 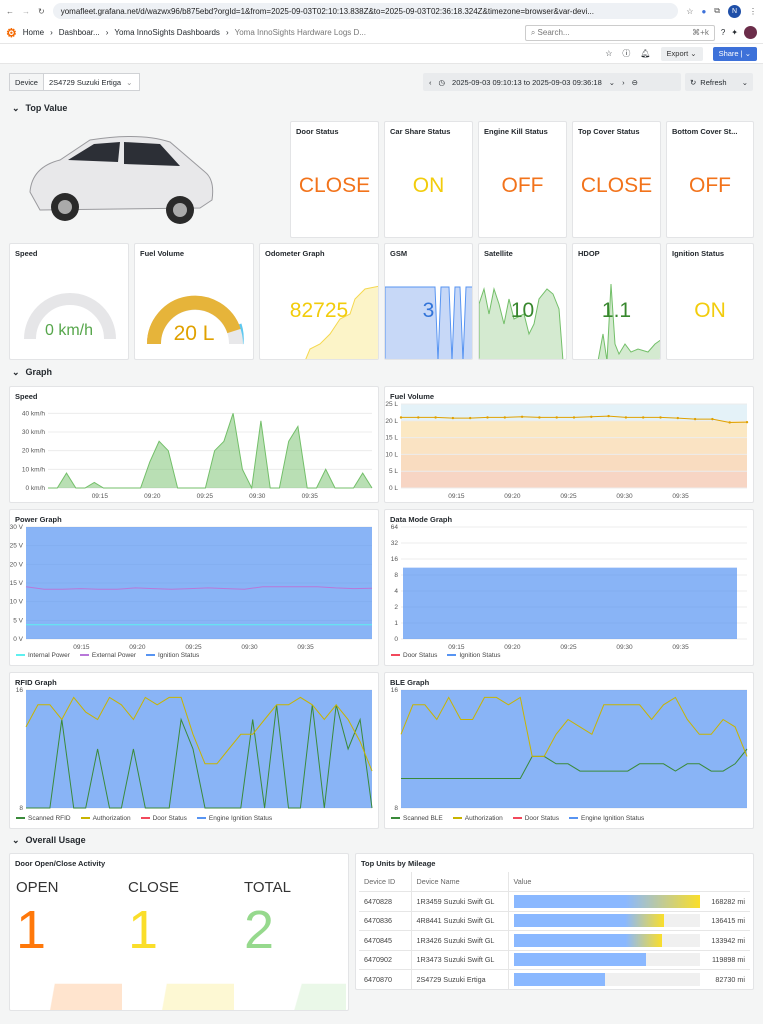 What do you see at coordinates (645, 53) in the screenshot?
I see `bell-icon: 🔔︎` at bounding box center [645, 53].